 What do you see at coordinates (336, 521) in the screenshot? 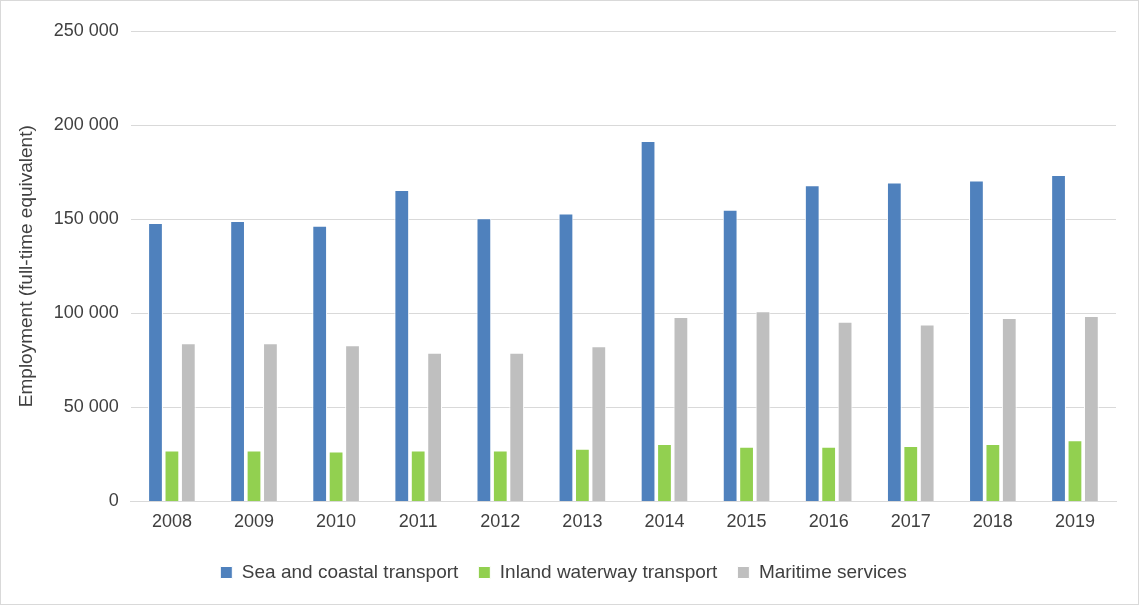
I see `x-tick-label: 2010` at bounding box center [336, 521].